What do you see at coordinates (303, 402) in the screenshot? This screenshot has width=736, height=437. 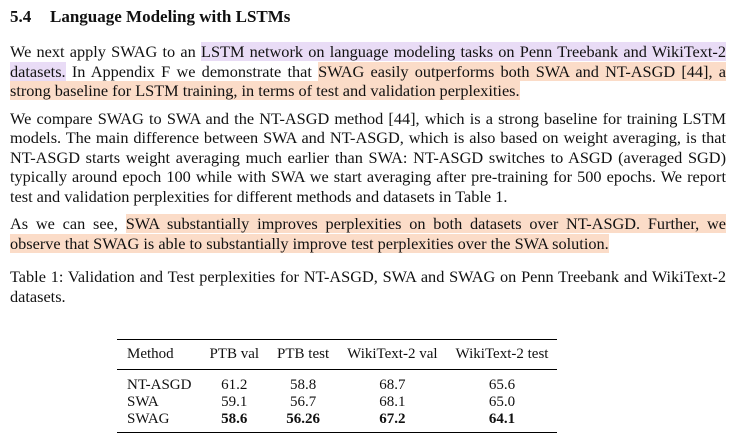 I see `cell-ptb-test: 56.7` at bounding box center [303, 402].